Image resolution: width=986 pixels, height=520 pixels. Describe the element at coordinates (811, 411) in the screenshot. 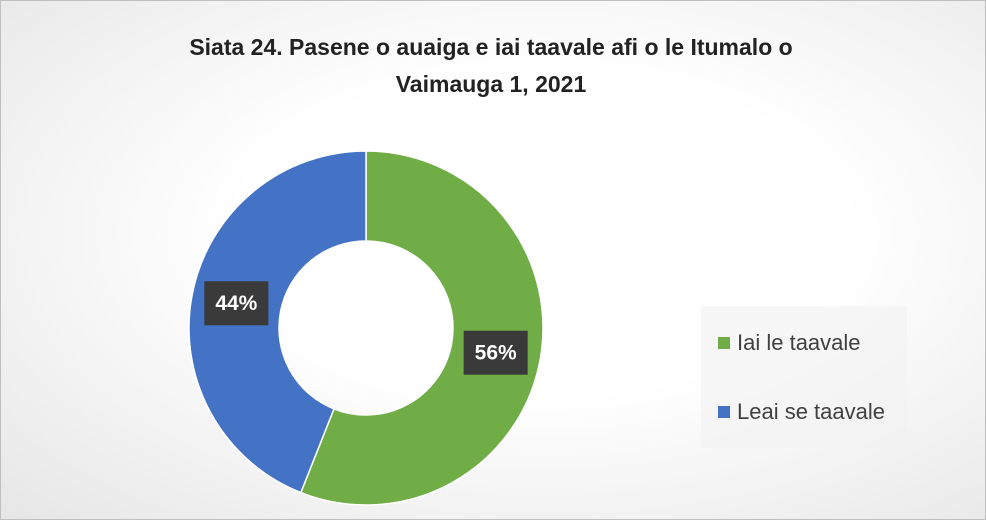

I see `legend-label: Leai se taavale` at that location.